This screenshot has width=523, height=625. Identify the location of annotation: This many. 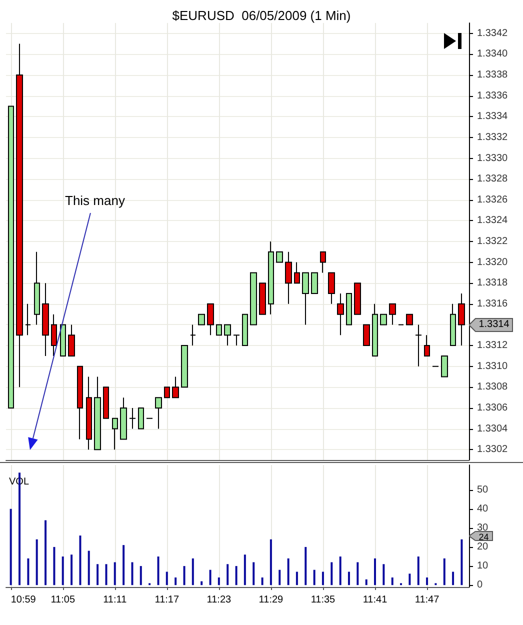
(95, 200).